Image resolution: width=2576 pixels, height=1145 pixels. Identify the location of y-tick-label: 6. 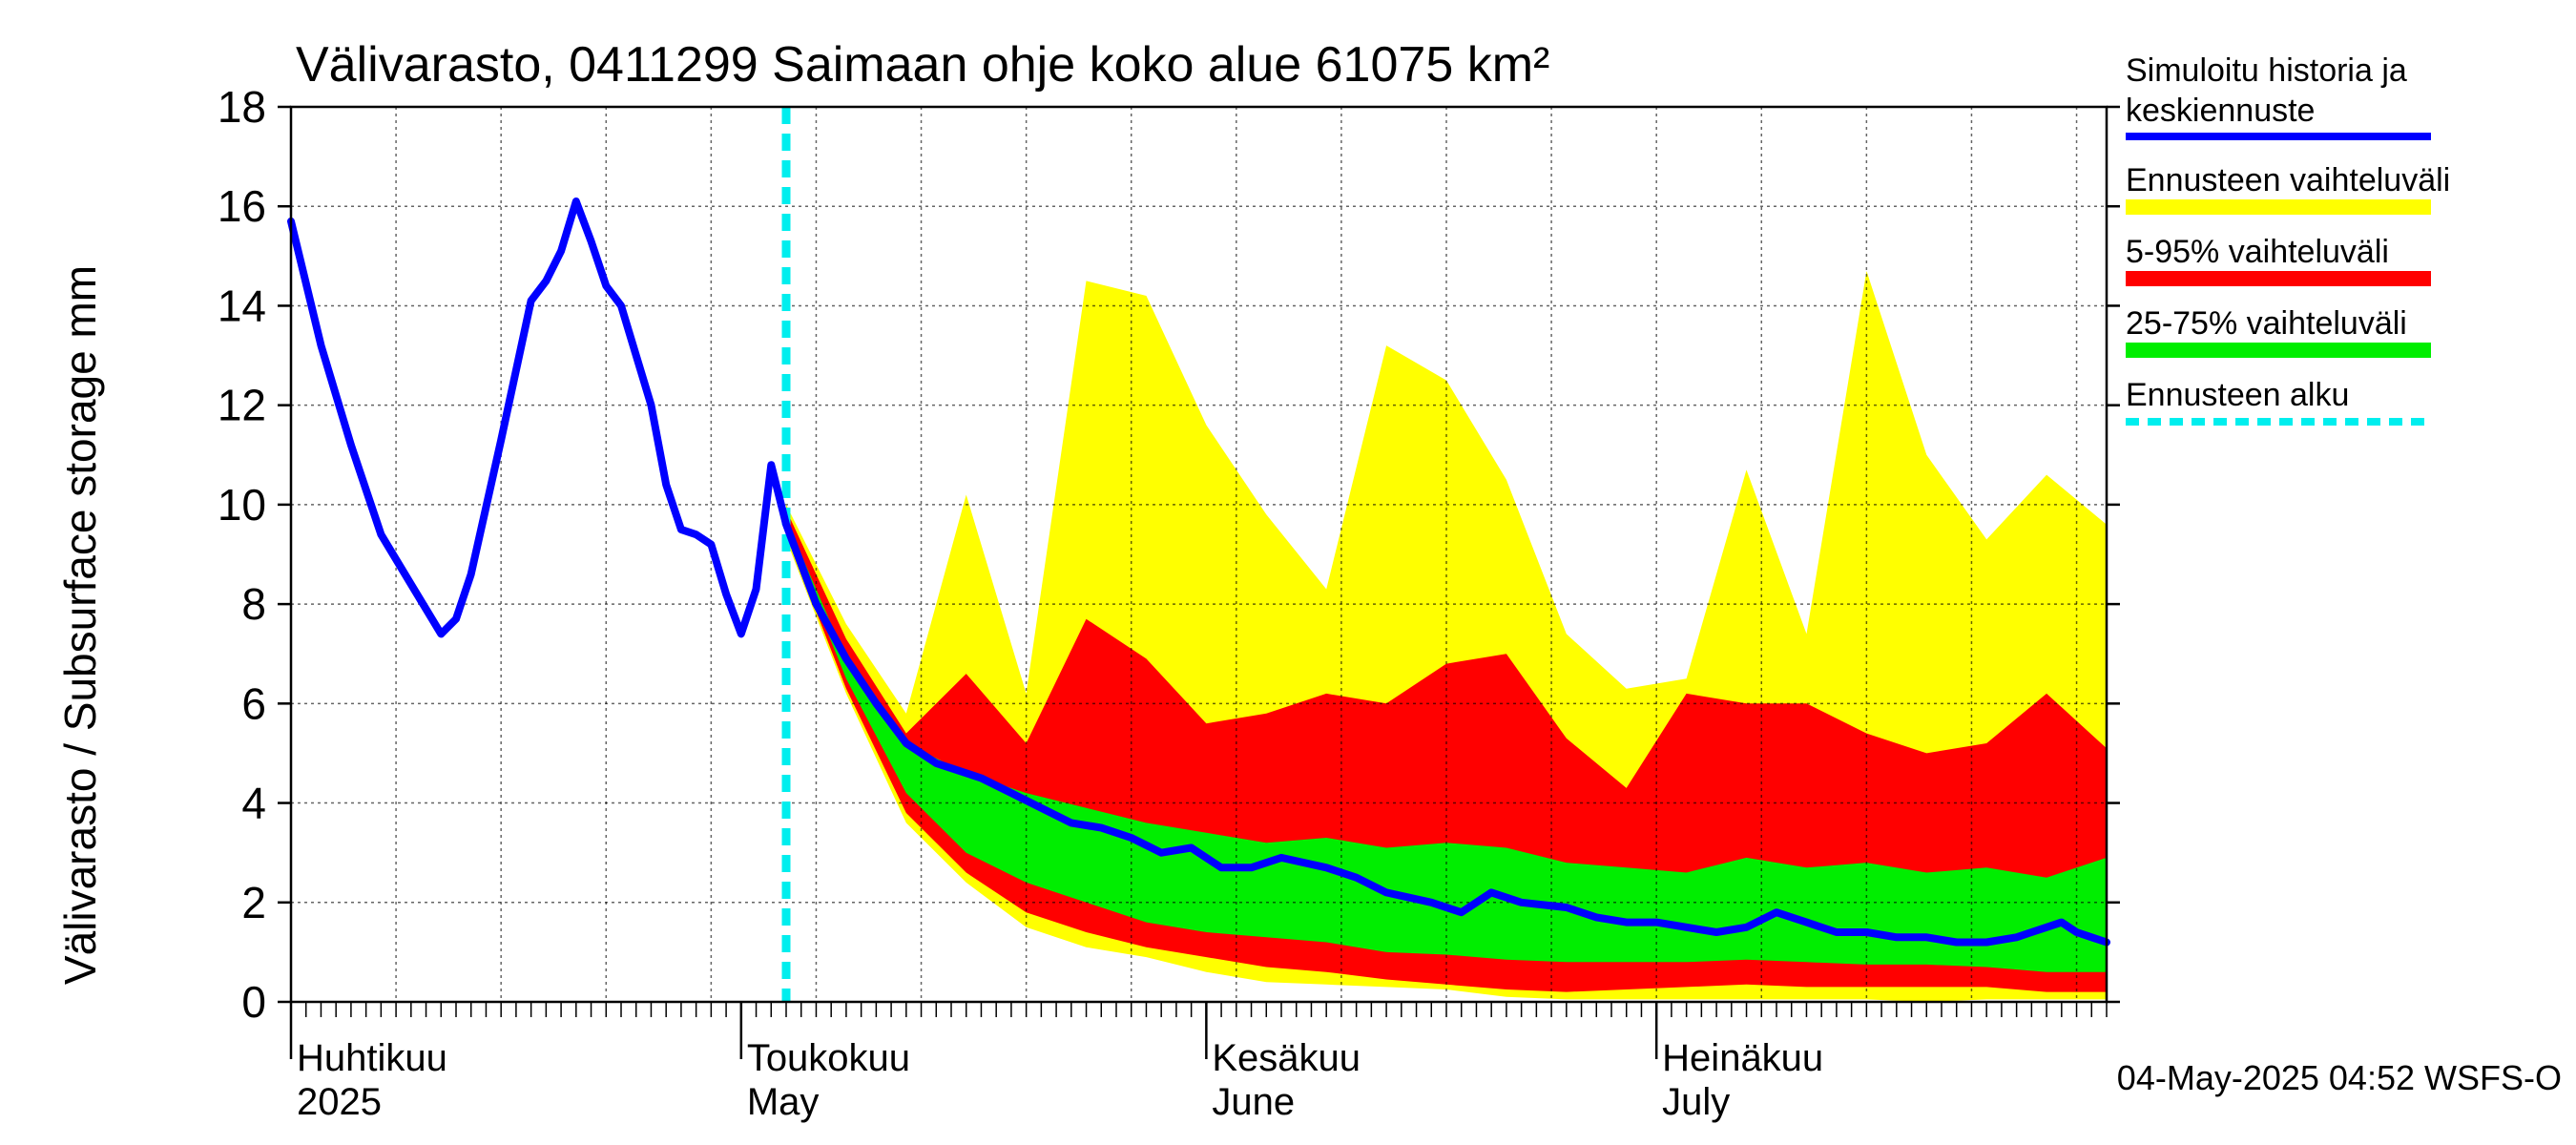
(253, 703).